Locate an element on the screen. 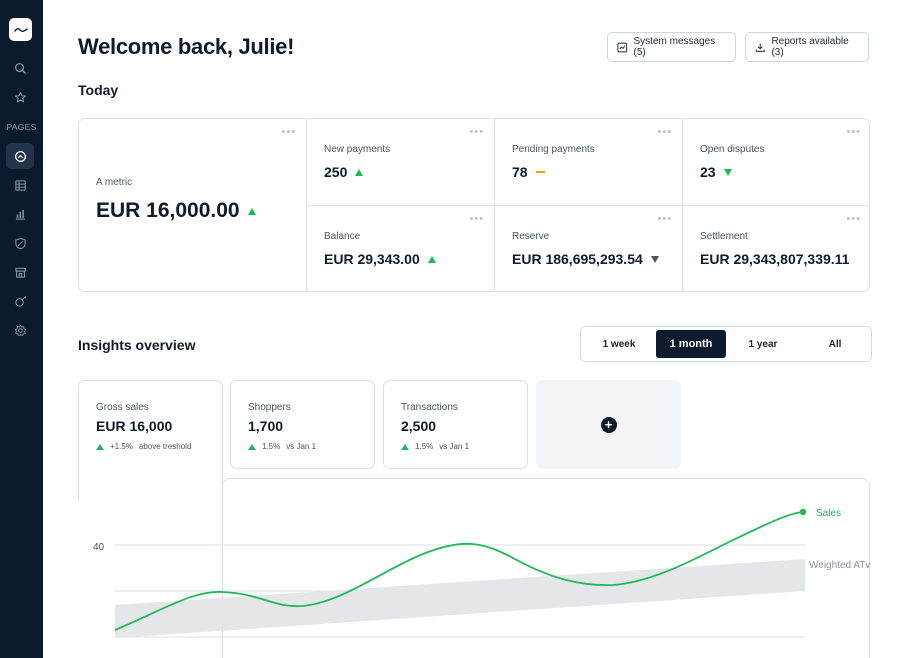 Image resolution: width=898 pixels, height=658 pixels. series-label-weighted-wrap: Weighted ATv is located at coordinates (840, 565).